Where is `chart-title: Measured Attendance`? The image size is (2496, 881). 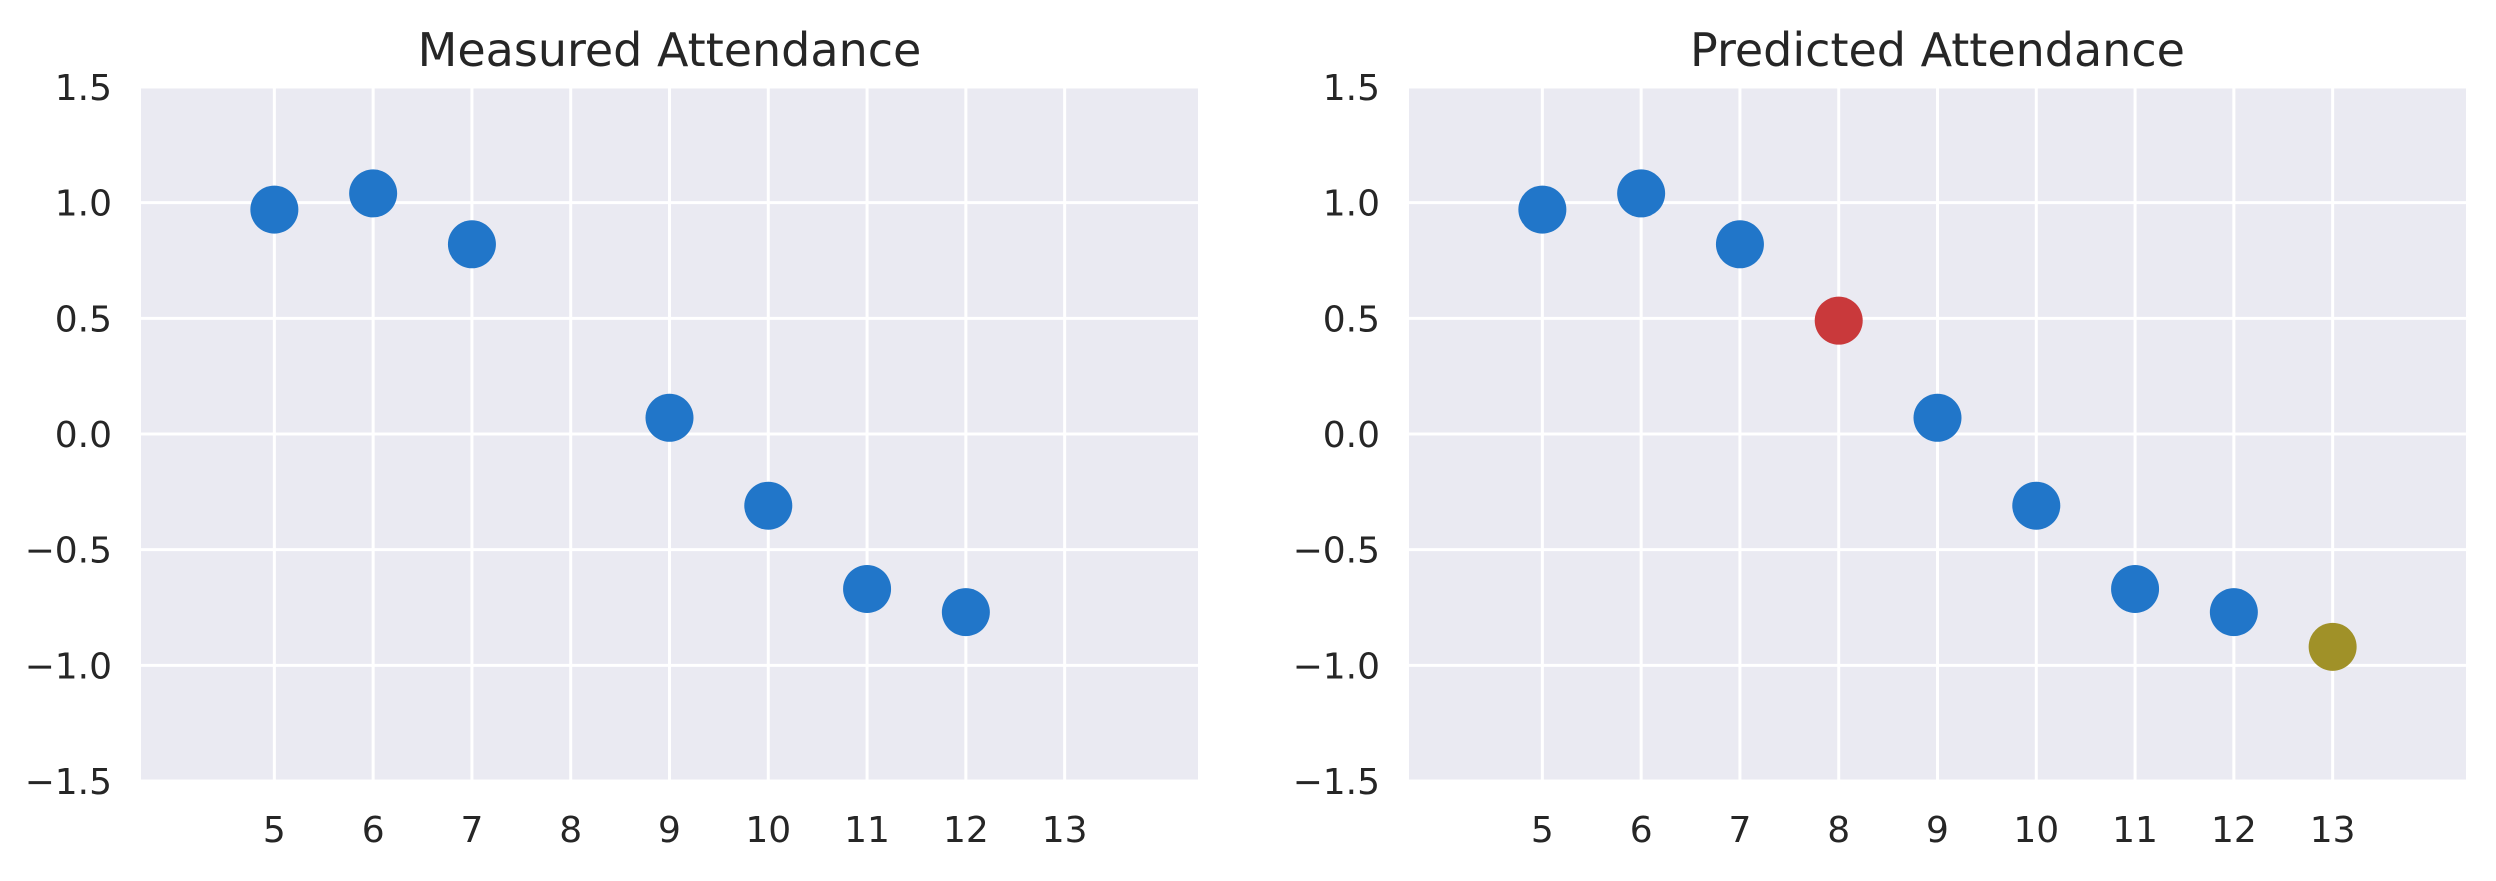
chart-title: Measured Attendance is located at coordinates (670, 50).